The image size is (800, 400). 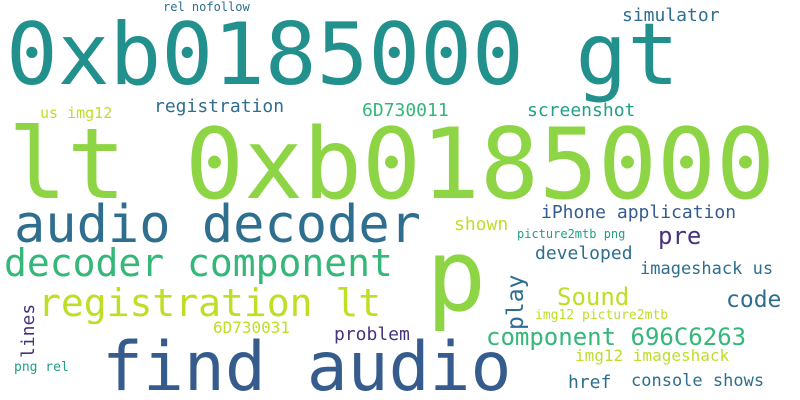 I want to click on word-img12-picture2mtb: img12 picture2mtb, so click(x=602, y=315).